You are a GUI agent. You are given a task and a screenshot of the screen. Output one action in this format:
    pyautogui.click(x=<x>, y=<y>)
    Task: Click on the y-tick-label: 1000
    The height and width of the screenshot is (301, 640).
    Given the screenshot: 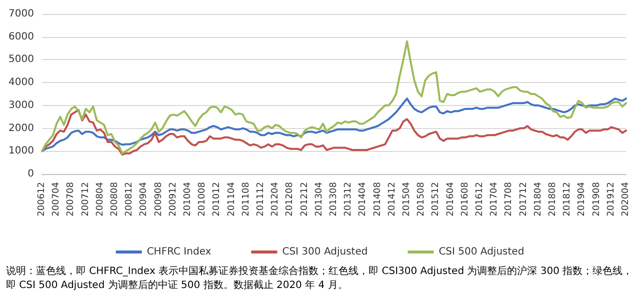 What is the action you would take?
    pyautogui.click(x=21, y=151)
    